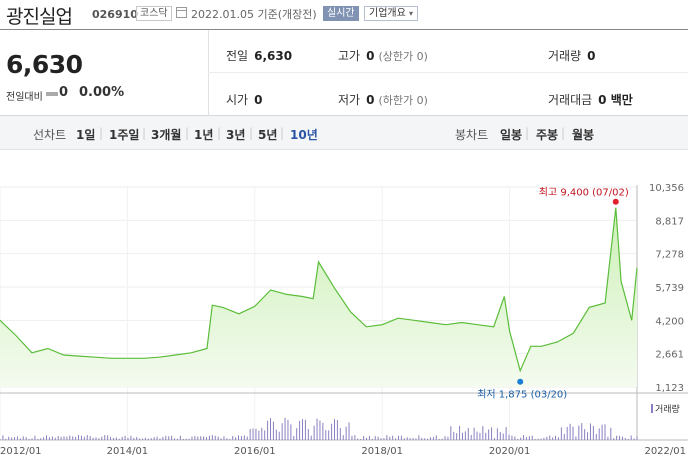 This screenshot has height=465, width=688. What do you see at coordinates (349, 100) in the screenshot?
I see `low-label: 저가` at bounding box center [349, 100].